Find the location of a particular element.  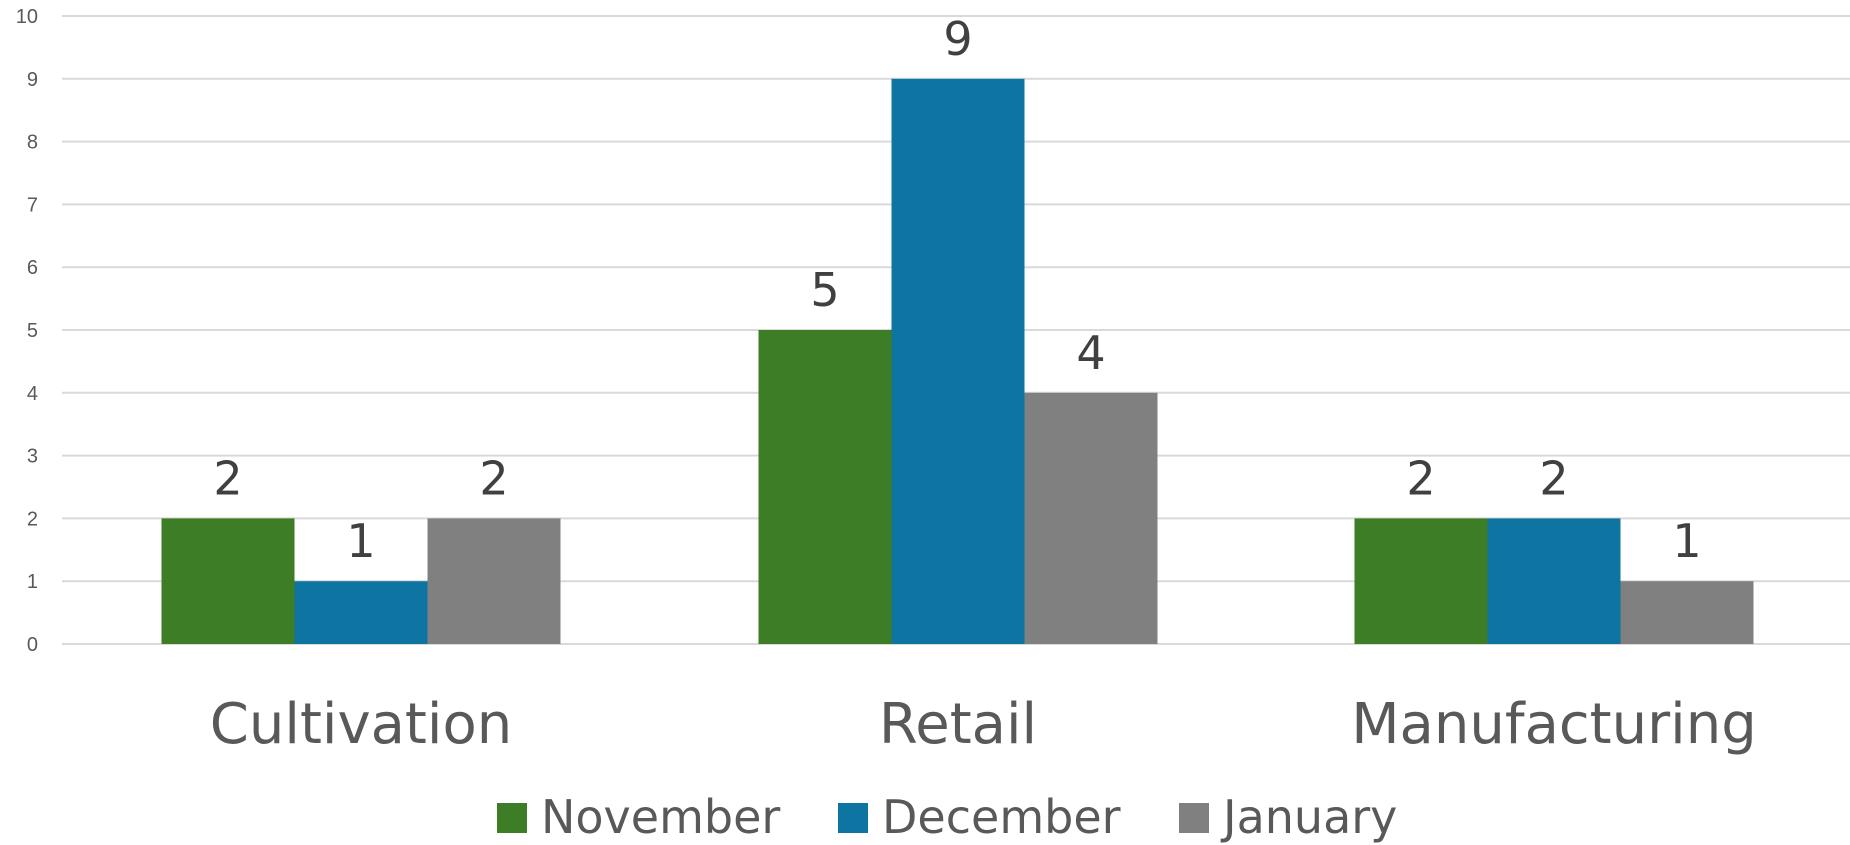

legend-swatch-november is located at coordinates (512, 818).